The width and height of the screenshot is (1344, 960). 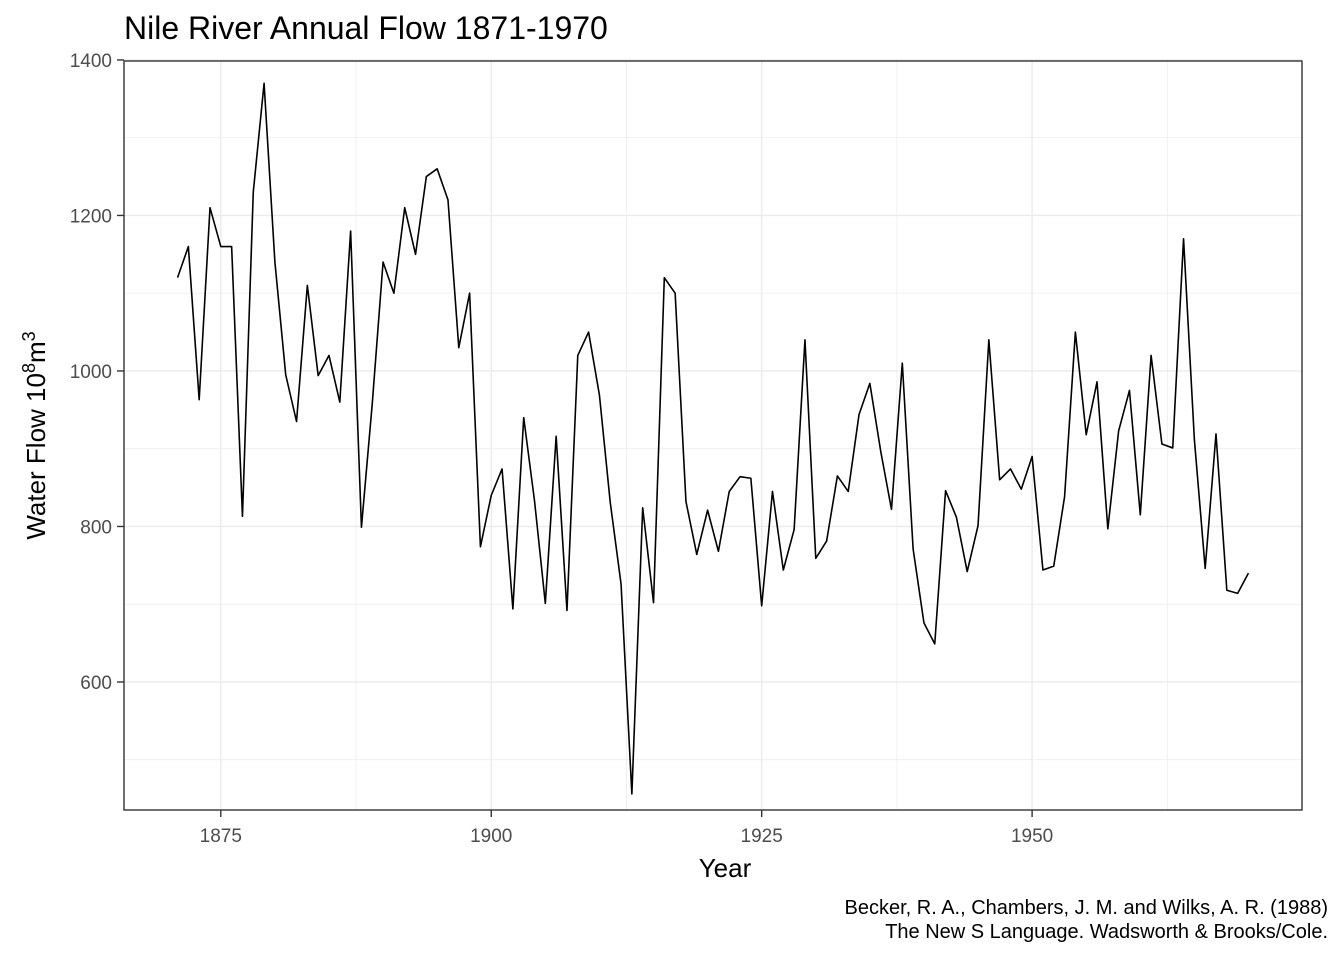 I want to click on x-tick-label: 1900, so click(x=491, y=836).